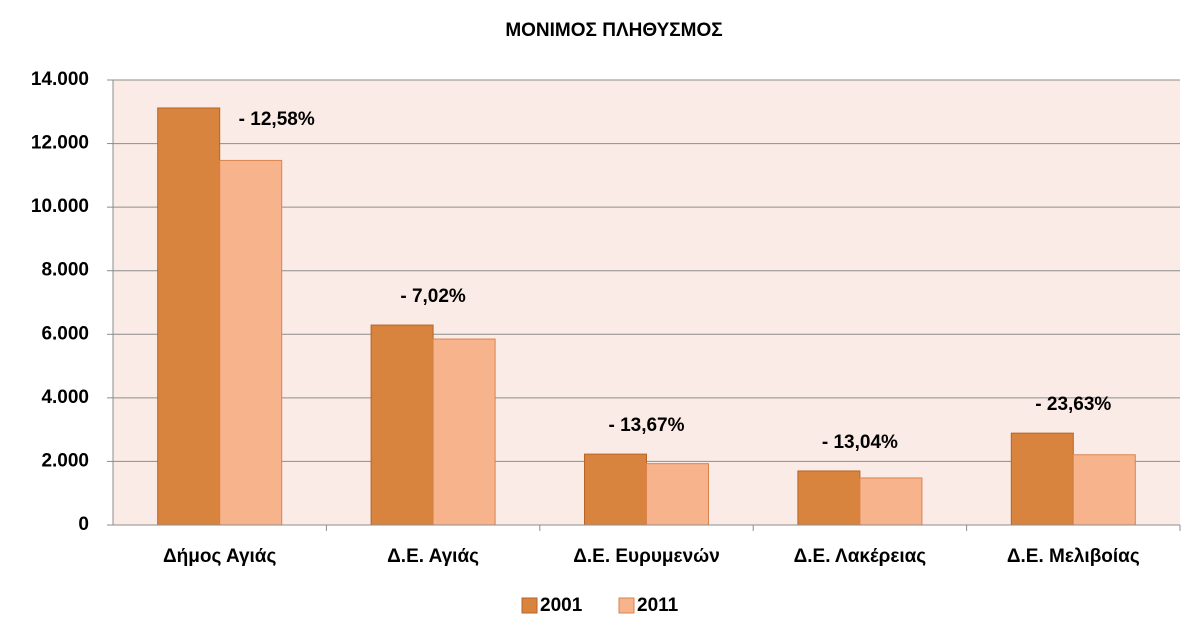  Describe the element at coordinates (1073, 556) in the screenshot. I see `x-tick-label: Δ.Ε. Μελιβοίας` at that location.